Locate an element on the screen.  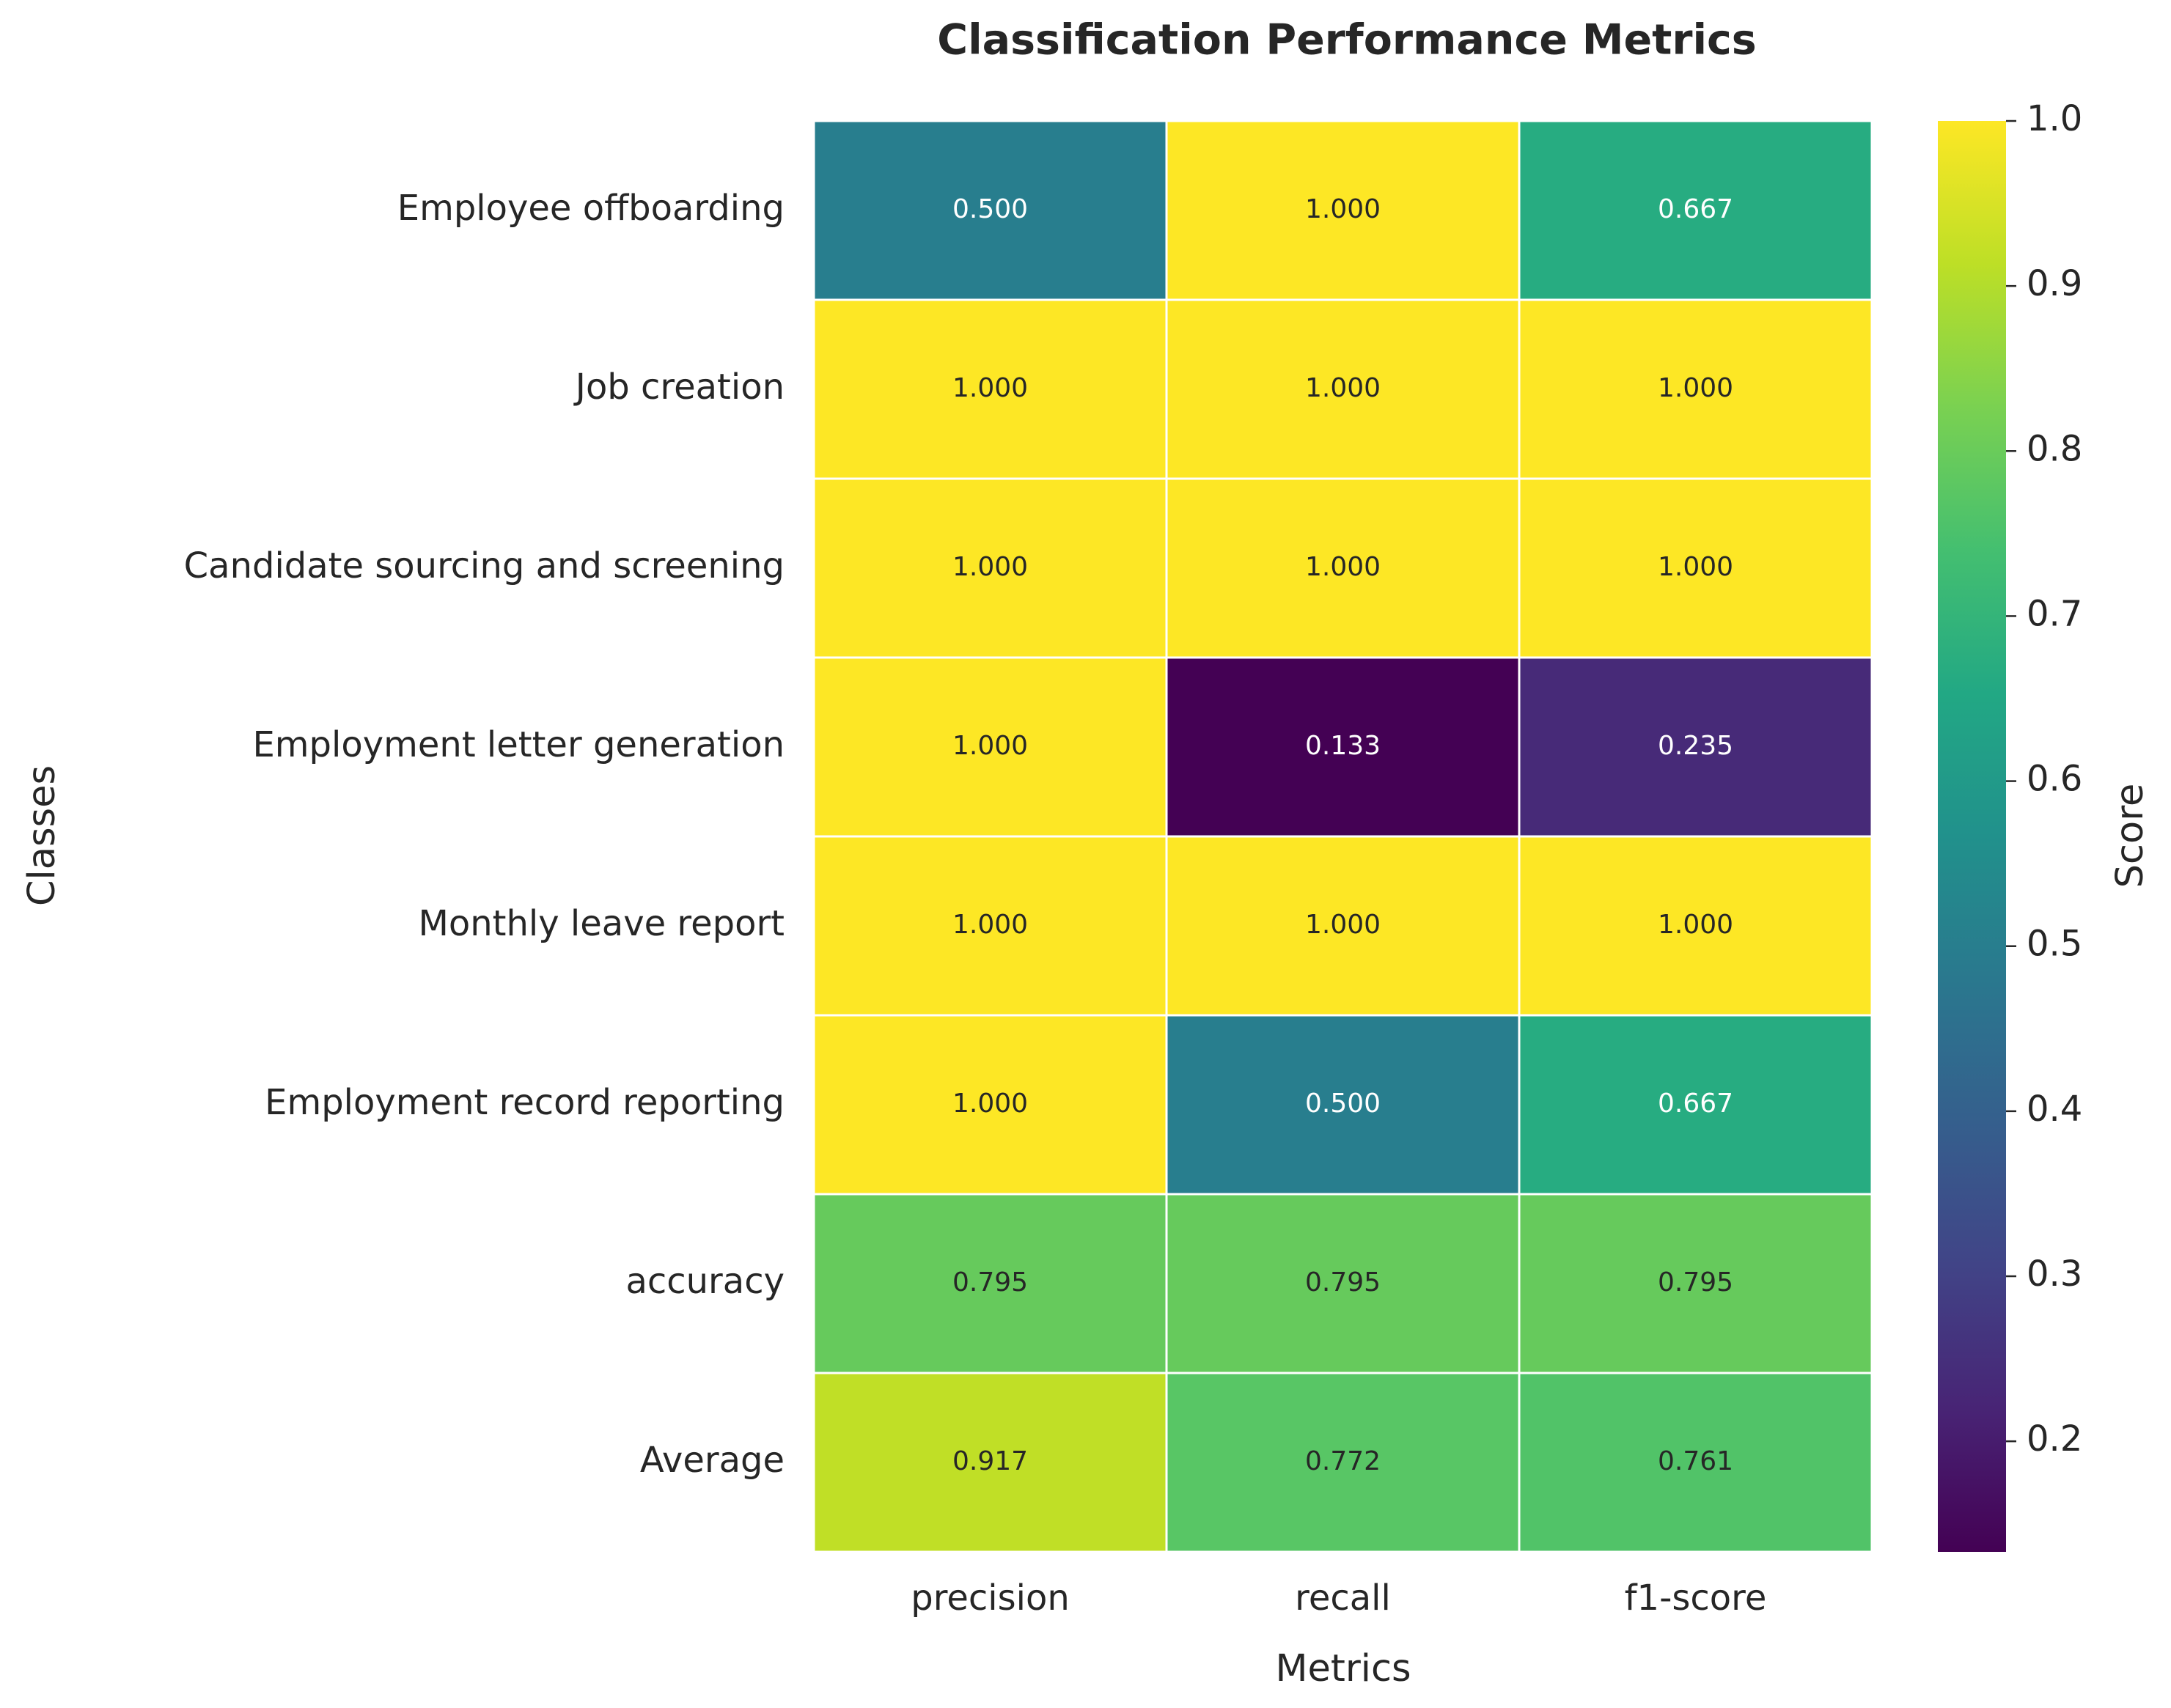
y-tick-label: Employment record reporting is located at coordinates (525, 1102).